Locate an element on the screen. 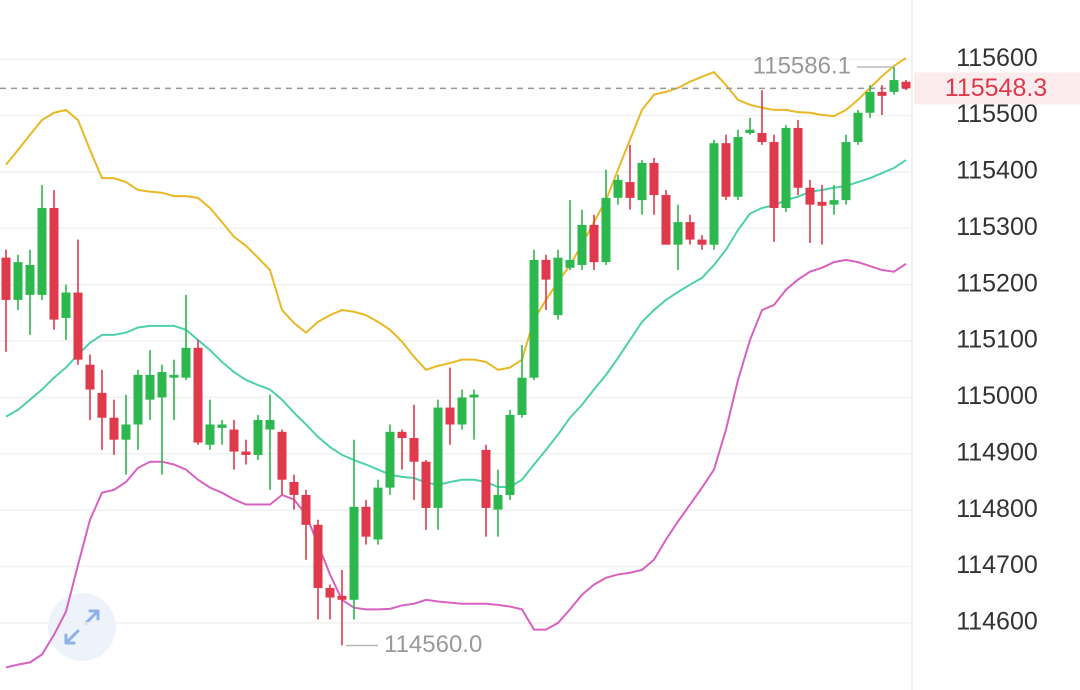 This screenshot has width=1080, height=690. y-tick-label: 115300 is located at coordinates (997, 227).